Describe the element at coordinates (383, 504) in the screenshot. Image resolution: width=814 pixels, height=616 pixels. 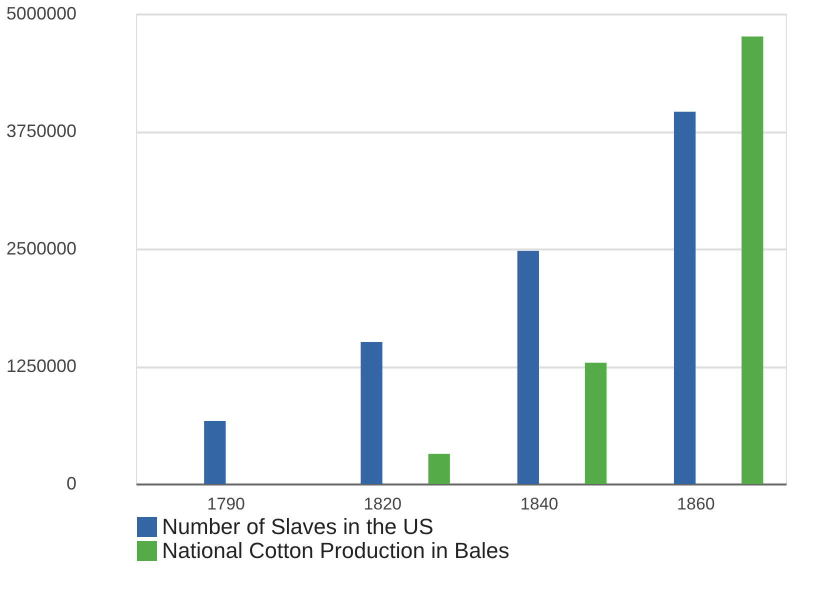
I see `x-tick-label: 1820` at that location.